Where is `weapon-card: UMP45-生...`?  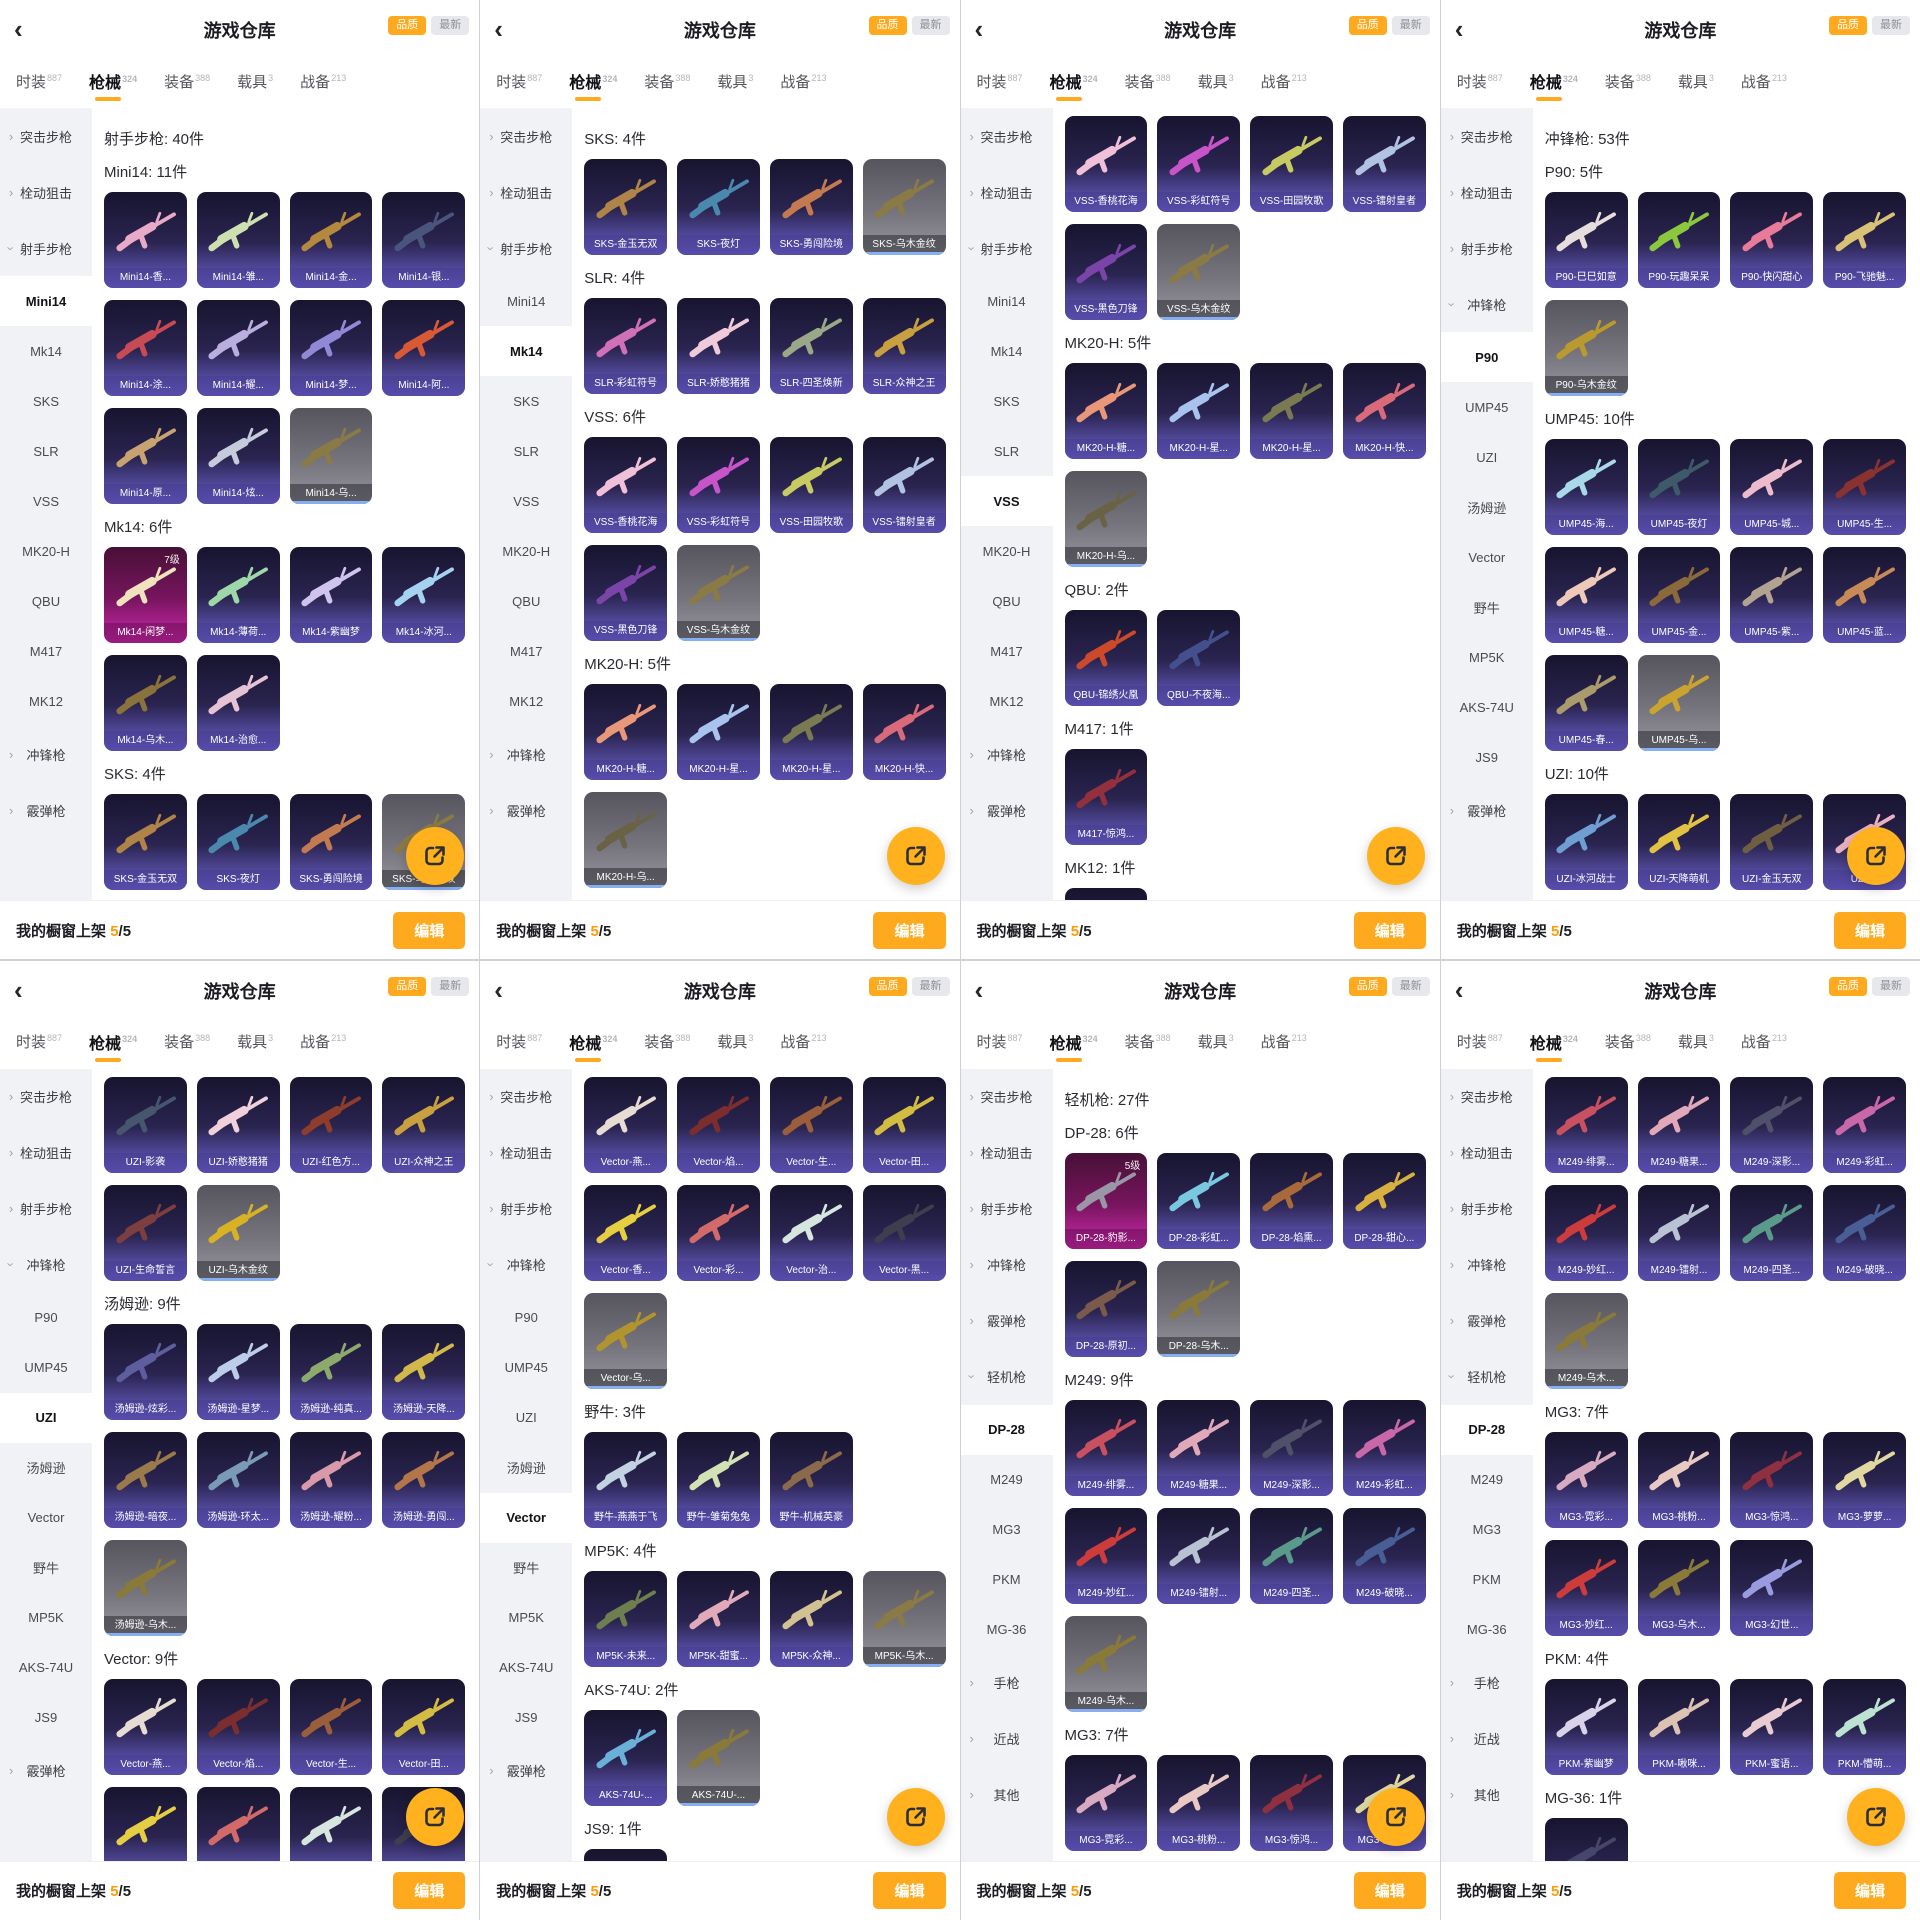
weapon-card: UMP45-生... is located at coordinates (1864, 487).